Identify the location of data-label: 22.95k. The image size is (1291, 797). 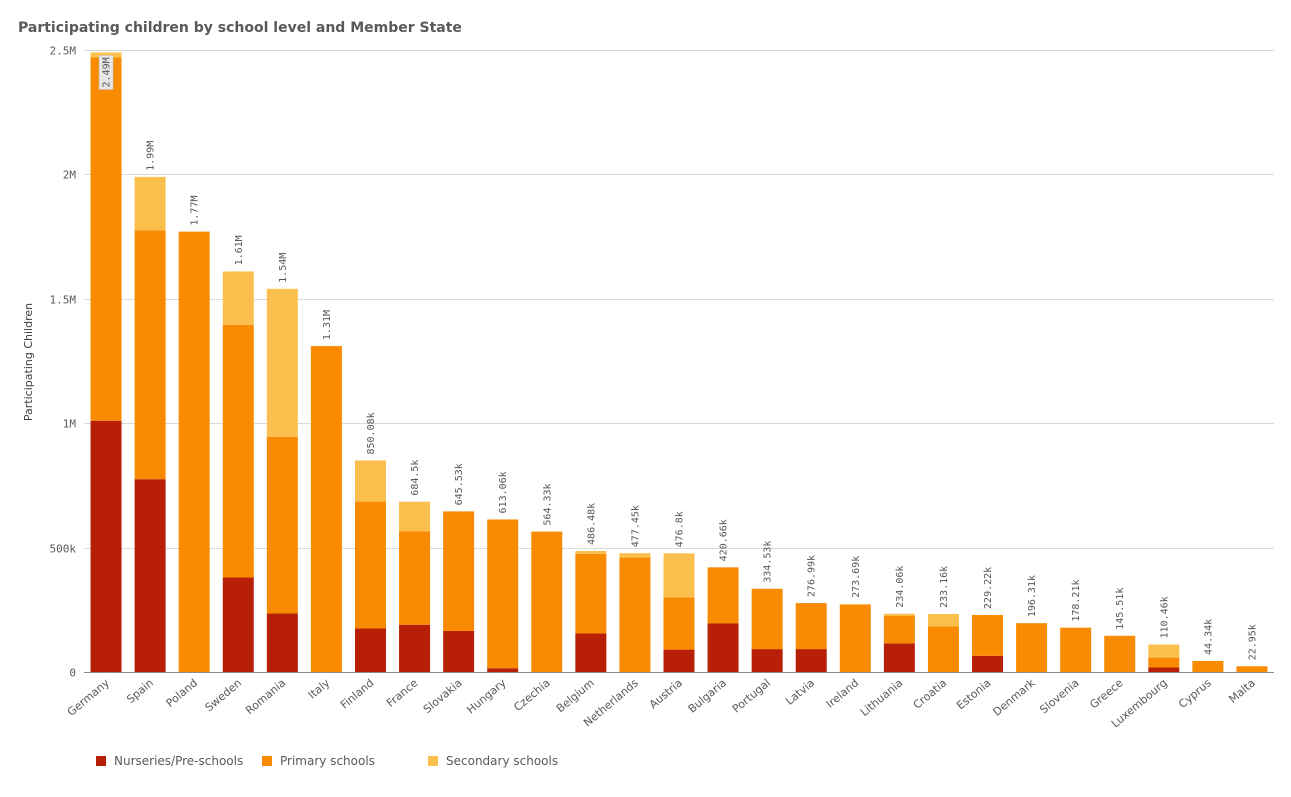
(1252, 642).